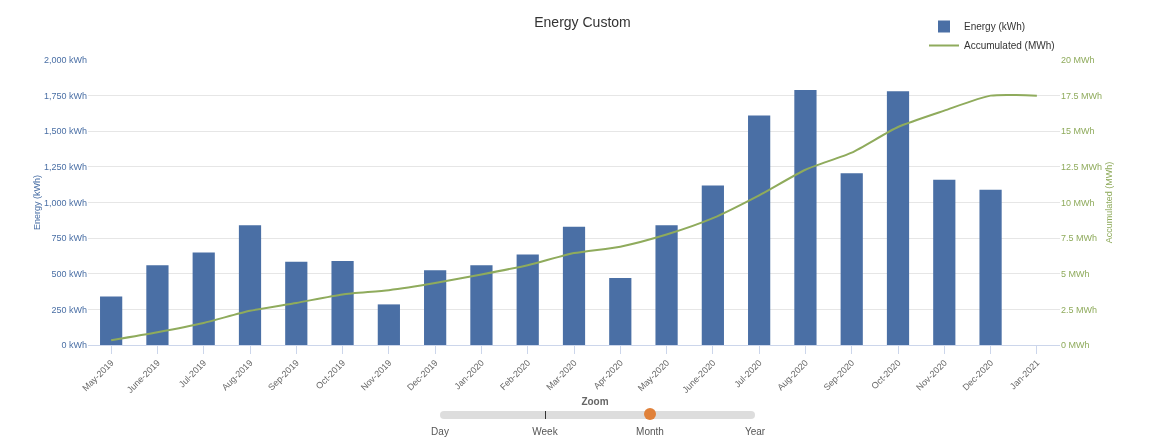 Image resolution: width=1165 pixels, height=441 pixels. What do you see at coordinates (598, 417) in the screenshot?
I see `zoom-slider: Zoom Day Week Month Year` at bounding box center [598, 417].